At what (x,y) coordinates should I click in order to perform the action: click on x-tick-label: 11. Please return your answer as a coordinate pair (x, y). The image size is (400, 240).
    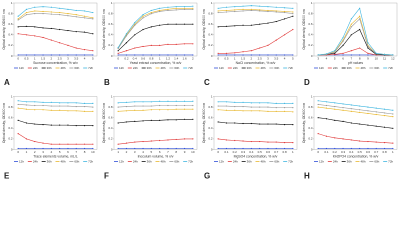
    Looking at the image, I should click on (384, 58).